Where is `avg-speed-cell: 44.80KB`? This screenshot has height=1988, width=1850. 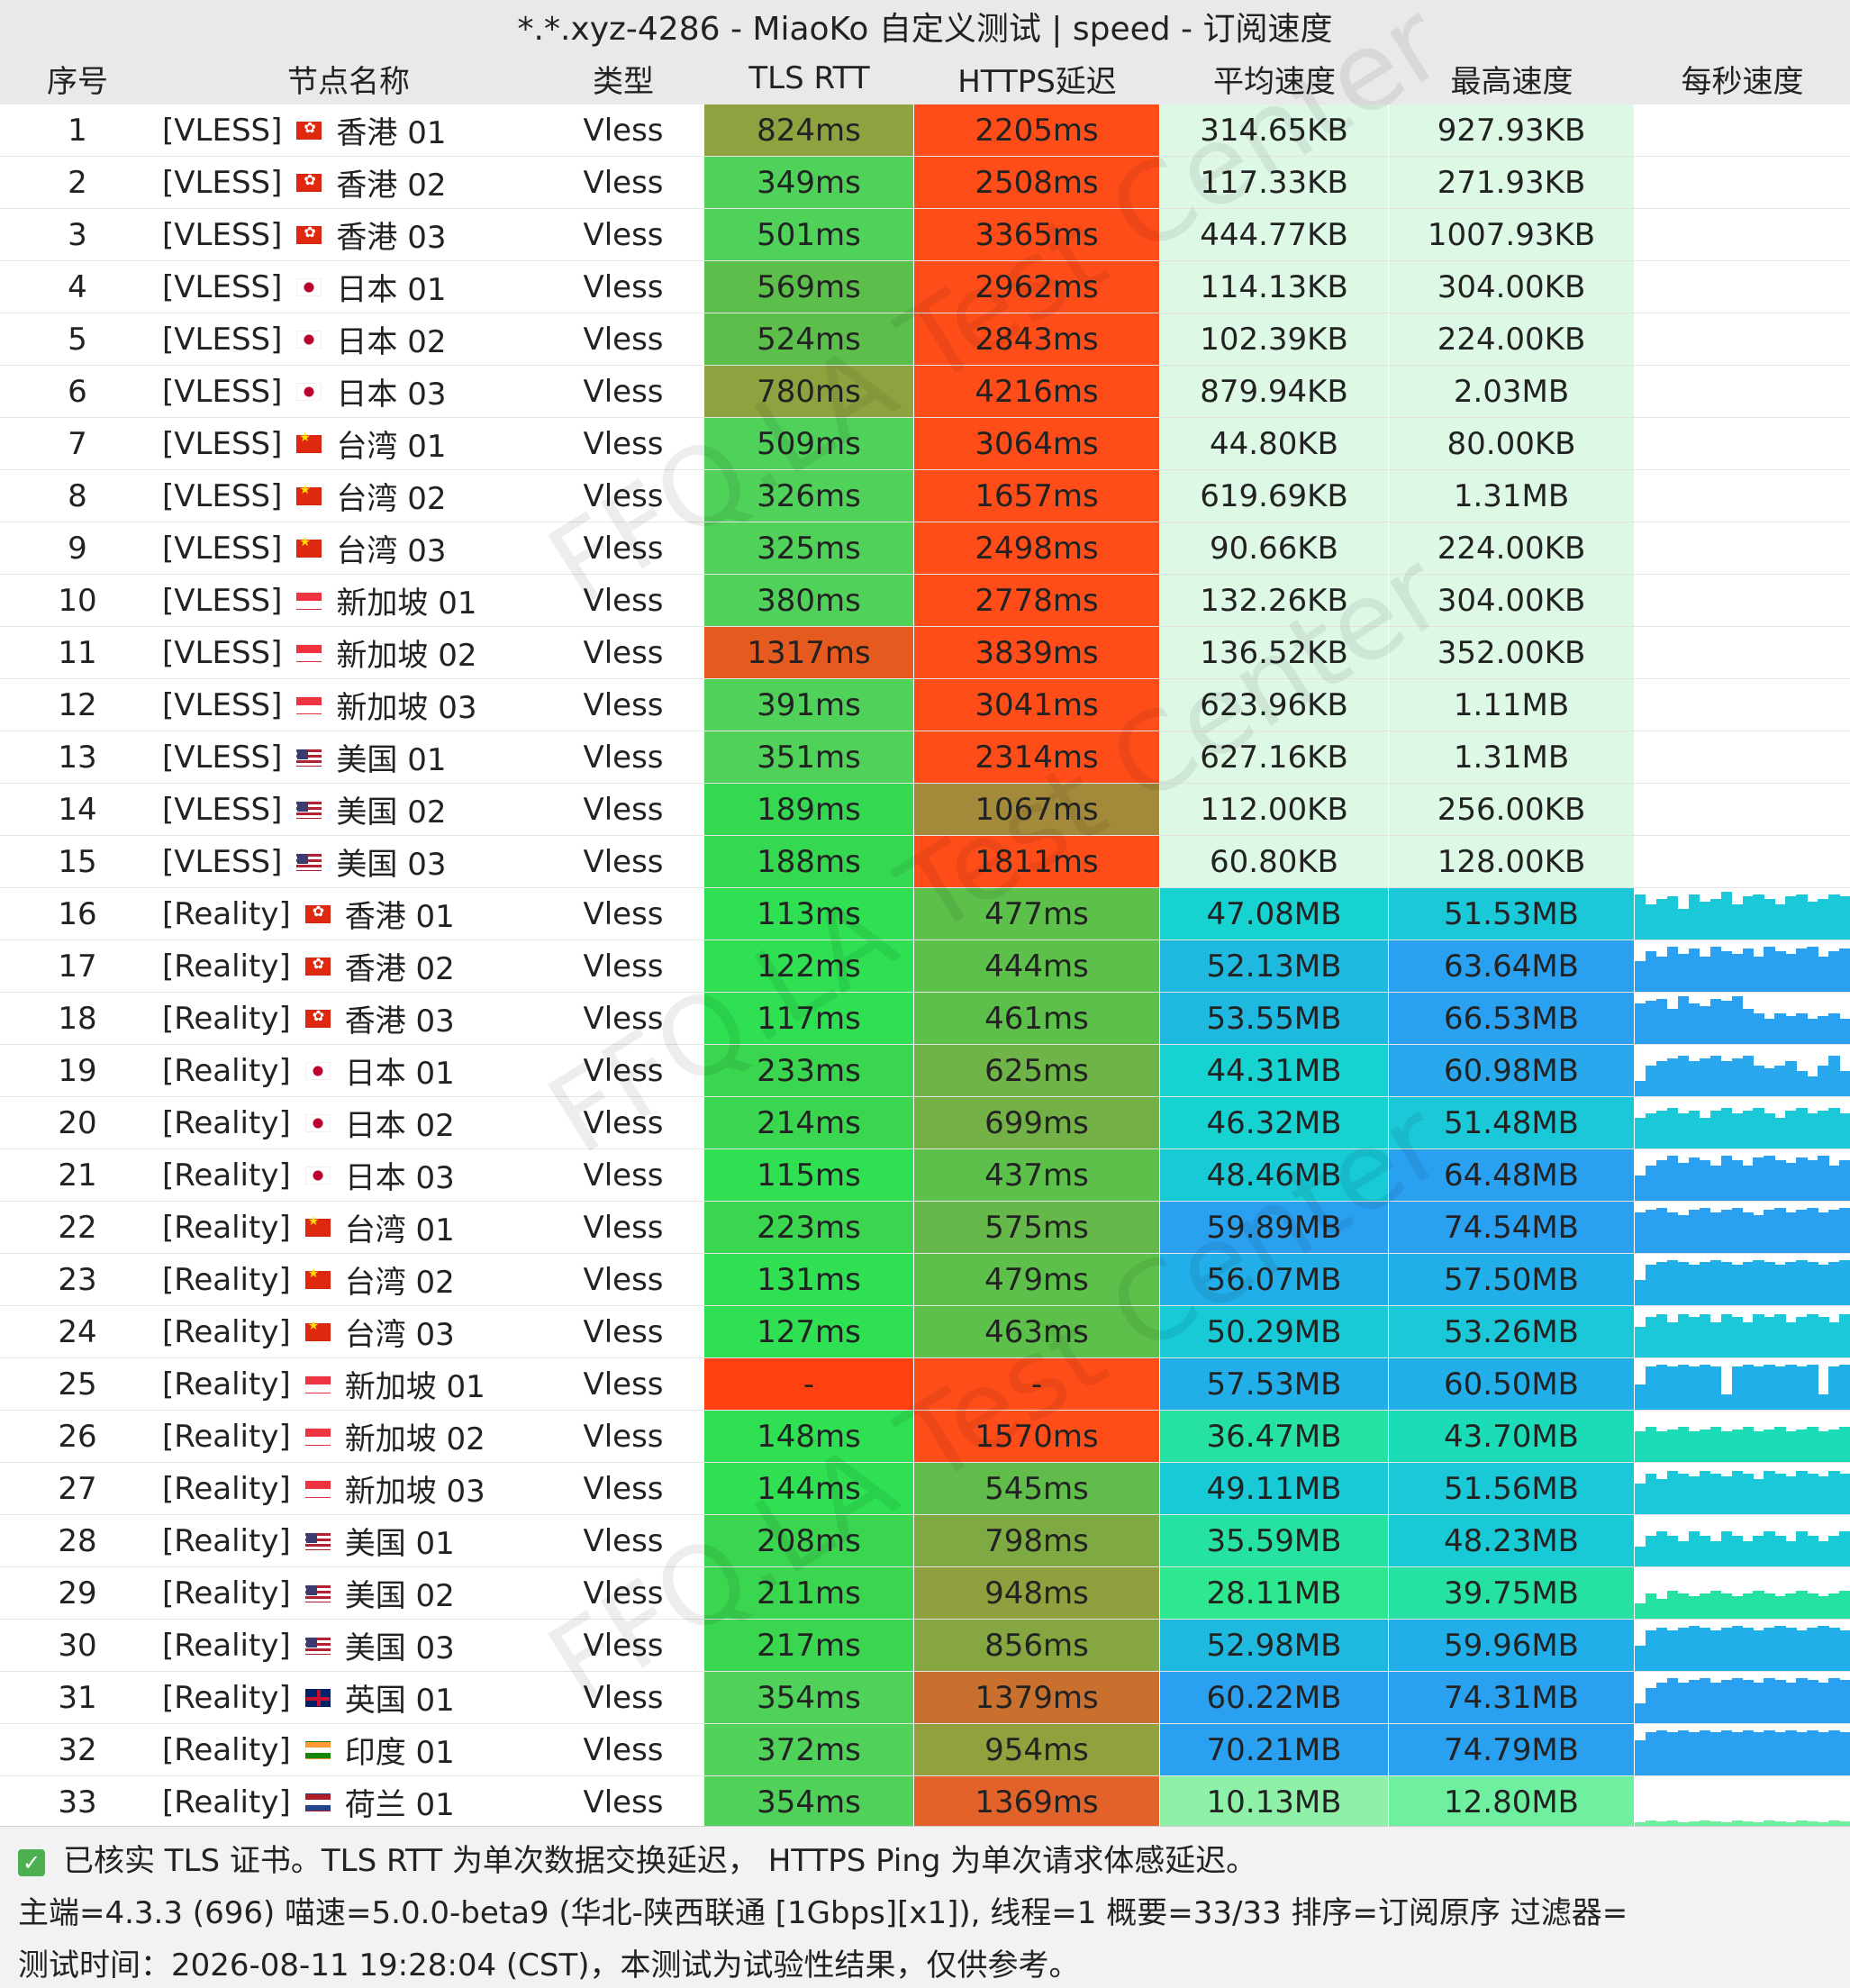 avg-speed-cell: 44.80KB is located at coordinates (1274, 444).